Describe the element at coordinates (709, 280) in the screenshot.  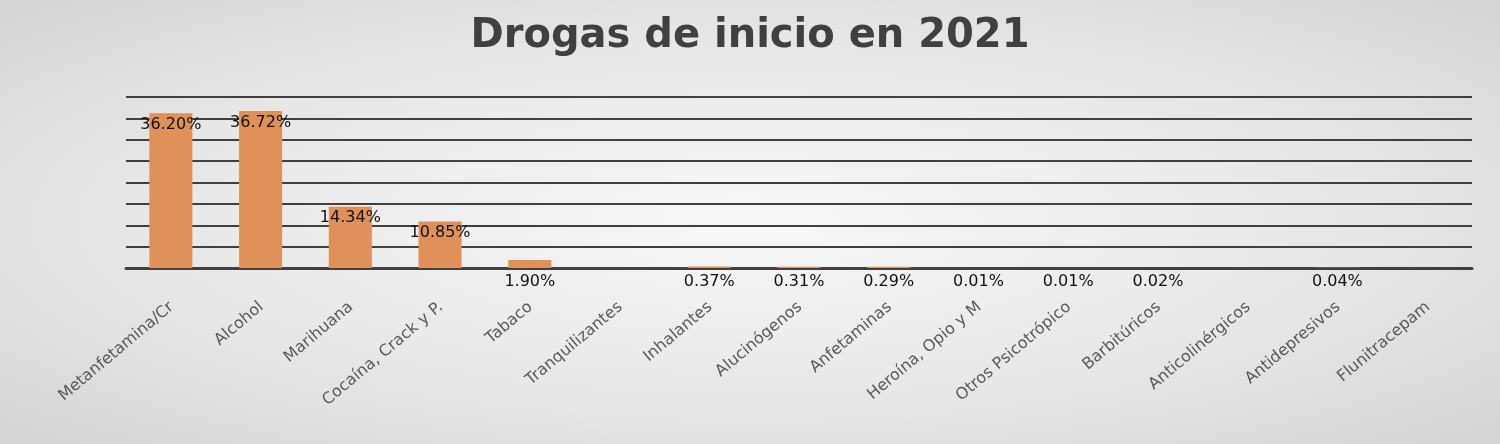
I see `data-label: 0.37%` at that location.